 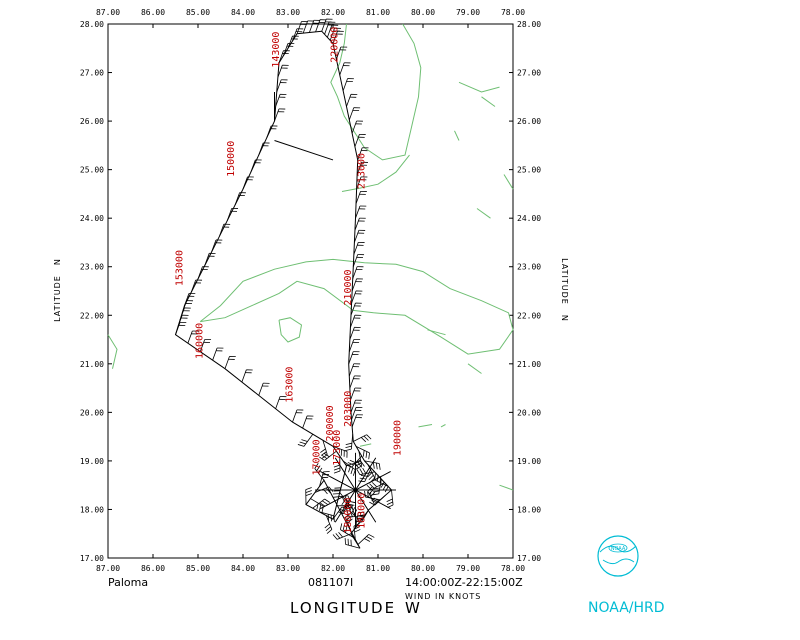 What do you see at coordinates (231, 159) in the screenshot?
I see `time-label: 150000` at bounding box center [231, 159].